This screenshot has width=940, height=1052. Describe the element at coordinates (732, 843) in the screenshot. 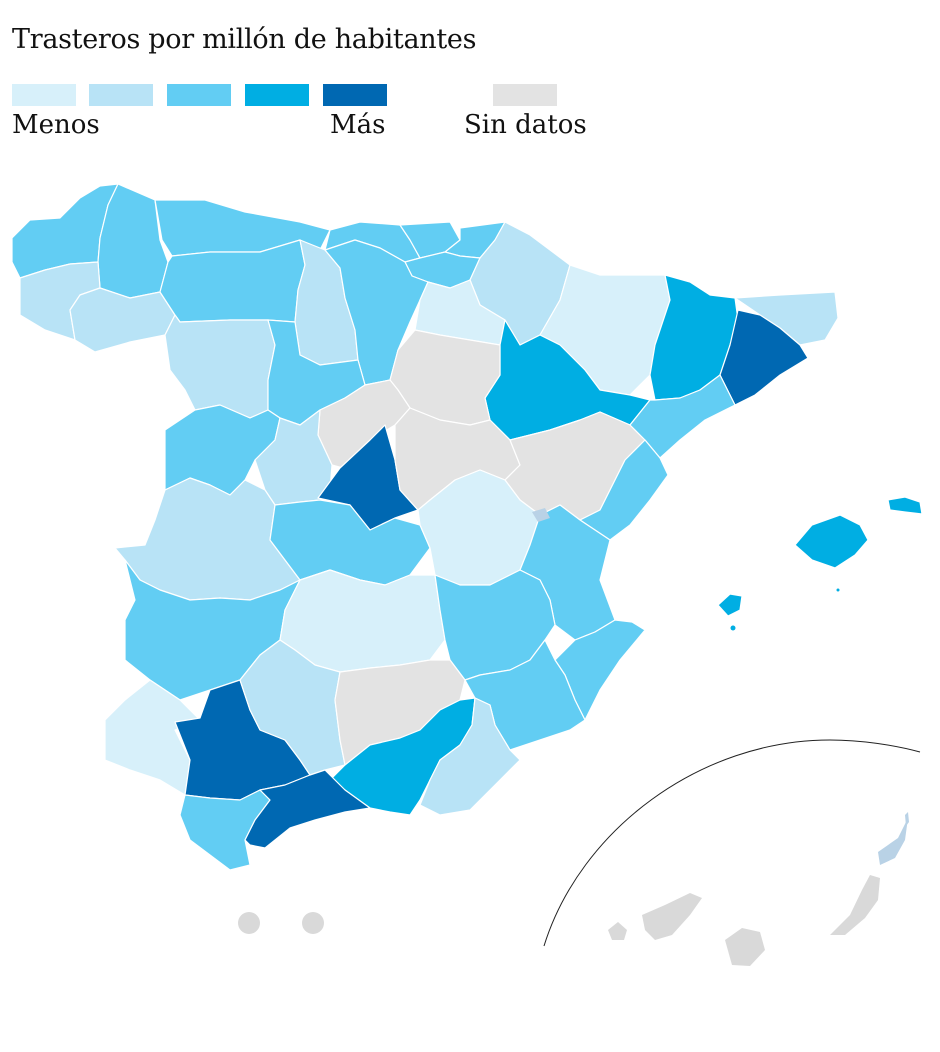

I see `canary-inset-line` at that location.